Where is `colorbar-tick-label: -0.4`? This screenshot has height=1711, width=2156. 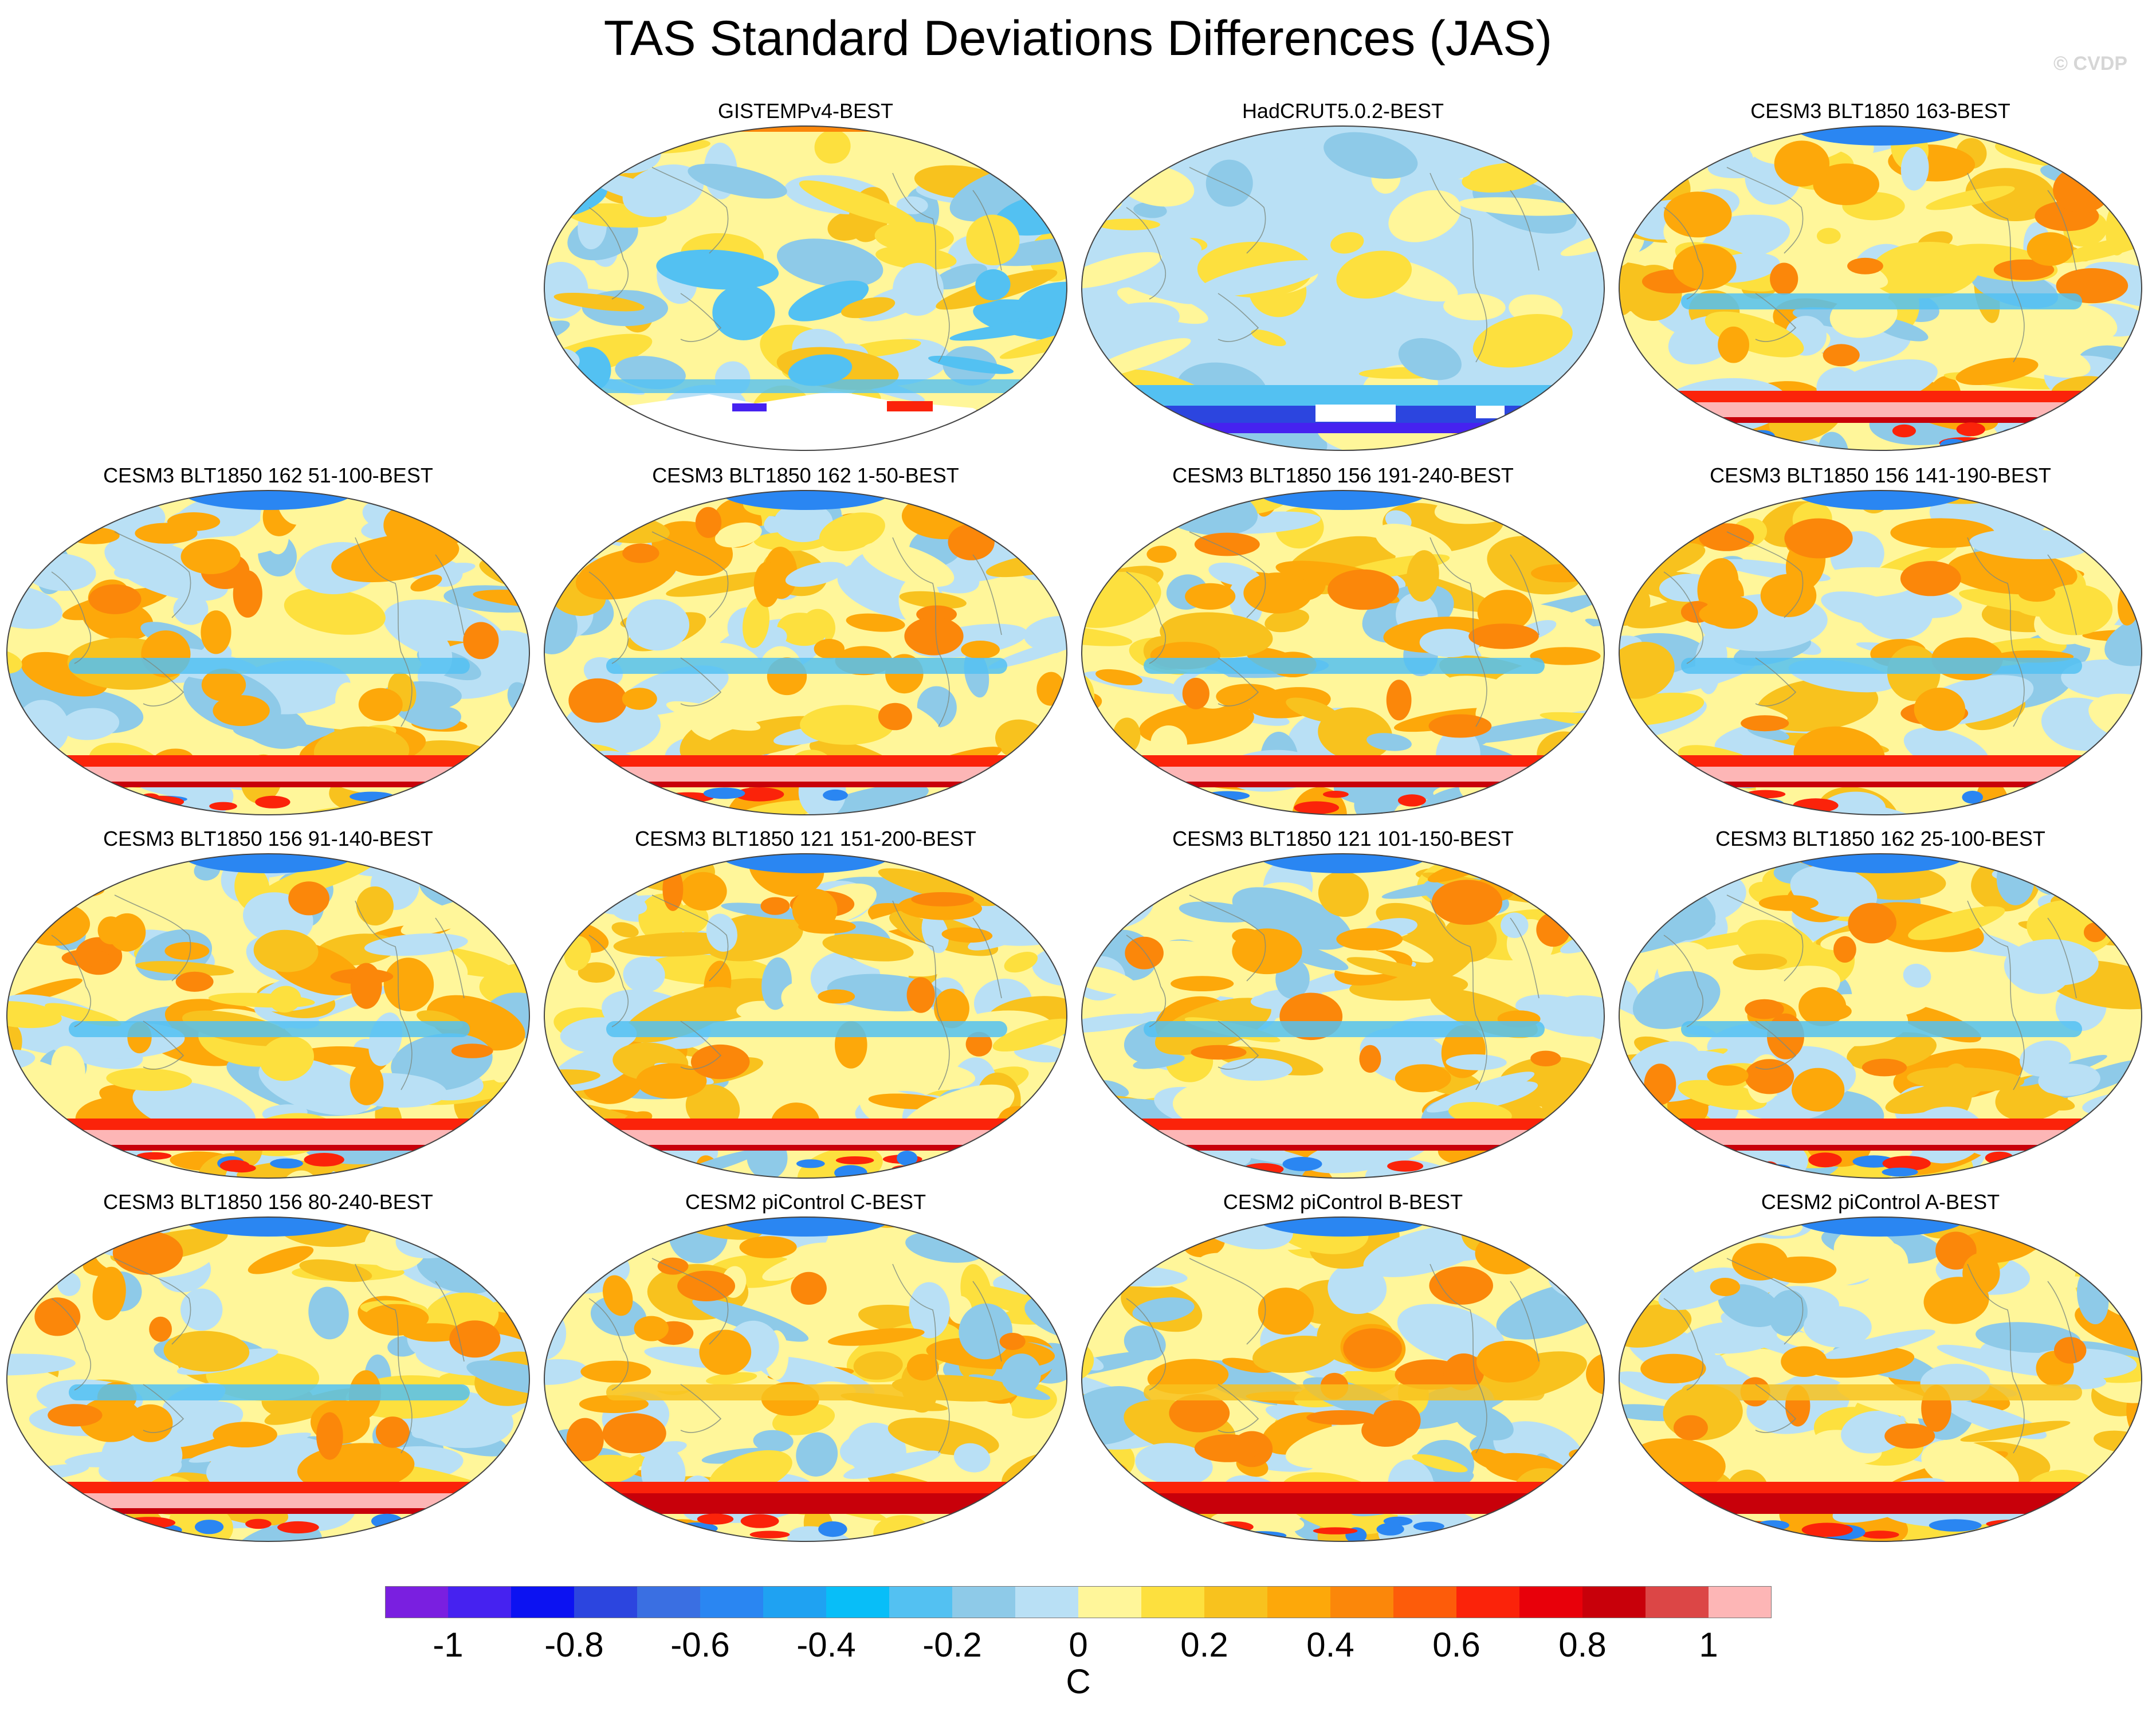 colorbar-tick-label: -0.4 is located at coordinates (826, 1645).